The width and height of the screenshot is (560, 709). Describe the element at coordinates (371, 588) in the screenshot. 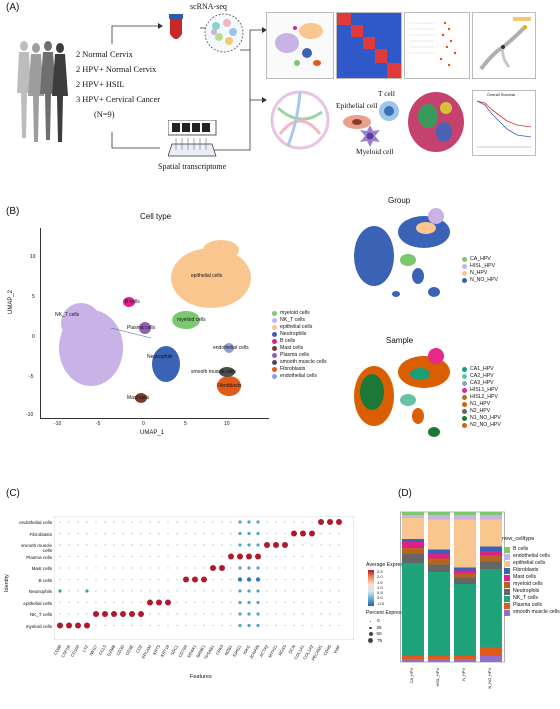

I see `expr-colorbar` at that location.